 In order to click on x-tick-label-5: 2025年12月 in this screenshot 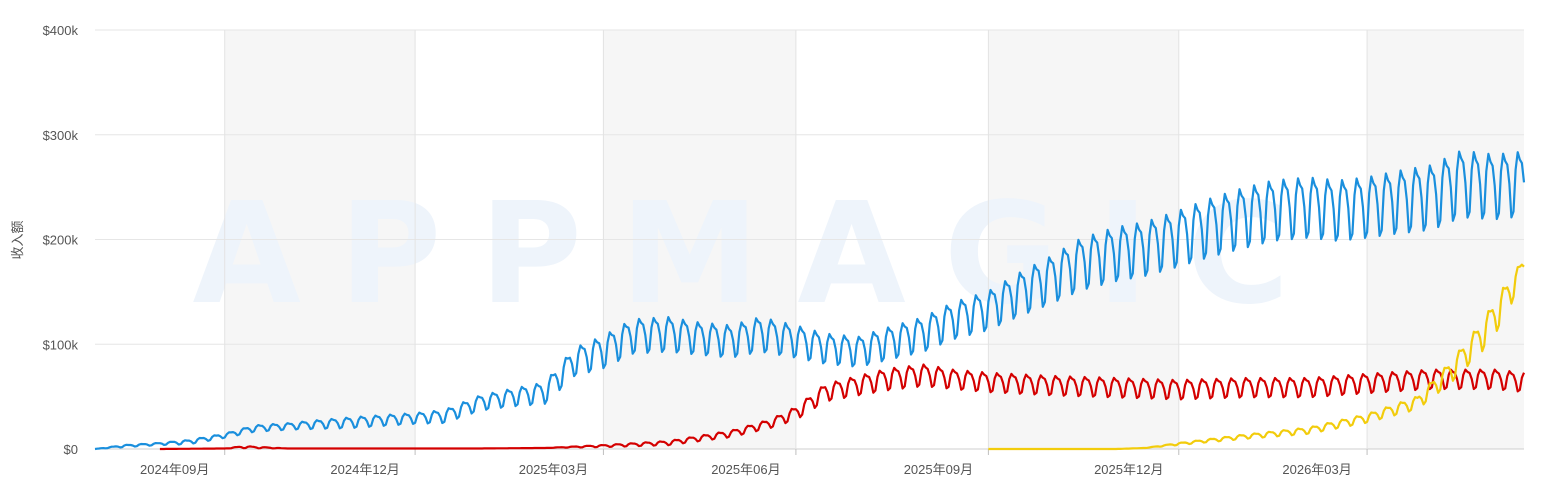, I will do `click(1128, 469)`.